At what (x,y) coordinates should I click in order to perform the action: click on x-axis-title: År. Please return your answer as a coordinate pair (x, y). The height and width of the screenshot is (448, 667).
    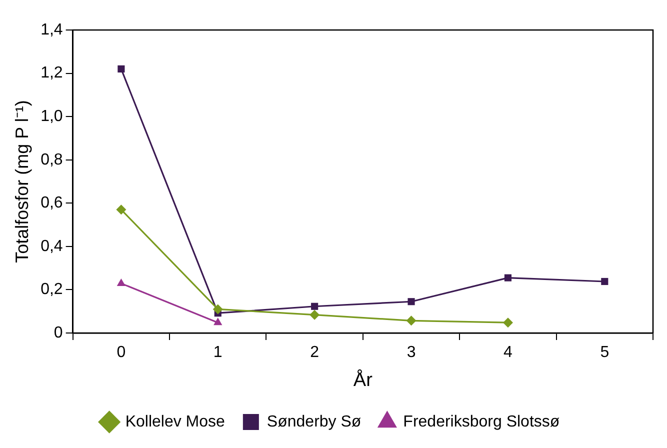
    Looking at the image, I should click on (363, 379).